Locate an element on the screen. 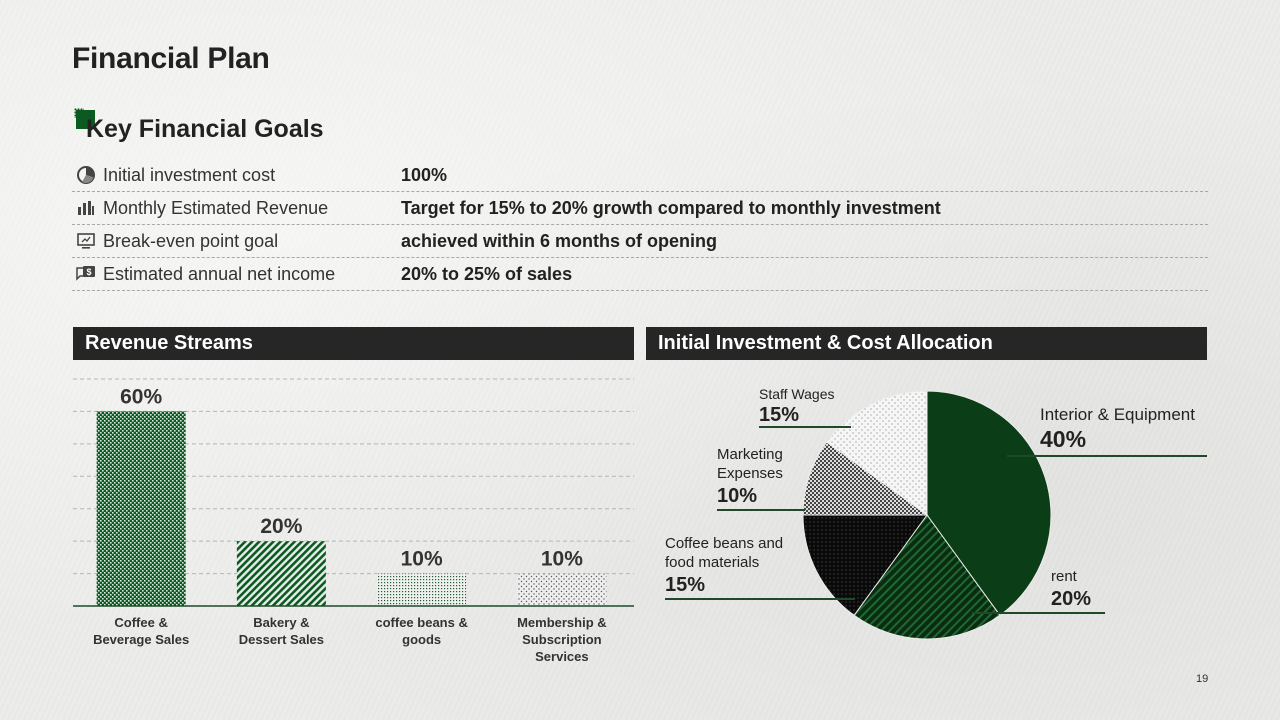  goal-value: 20% to 25% of sales is located at coordinates (487, 273).